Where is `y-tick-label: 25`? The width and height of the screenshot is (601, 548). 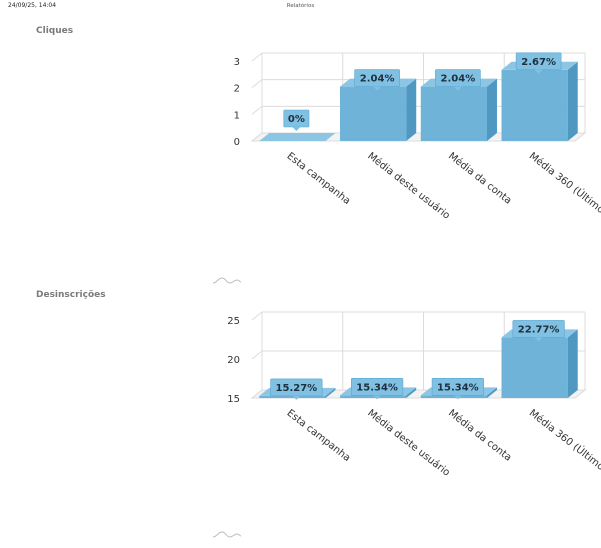 y-tick-label: 25 is located at coordinates (233, 321).